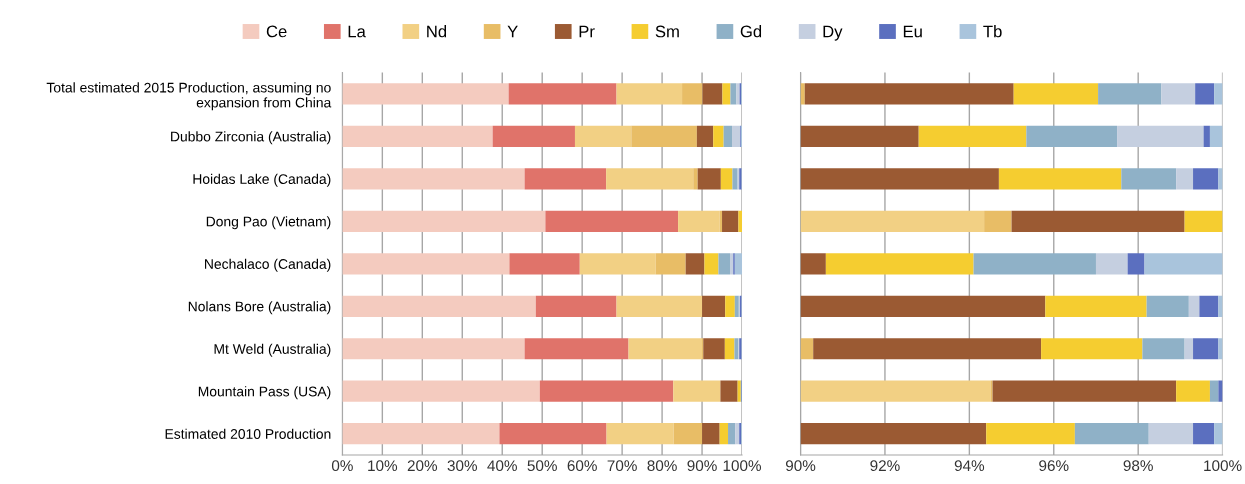 The height and width of the screenshot is (484, 1245). What do you see at coordinates (437, 31) in the screenshot?
I see `legend-label: Nd` at bounding box center [437, 31].